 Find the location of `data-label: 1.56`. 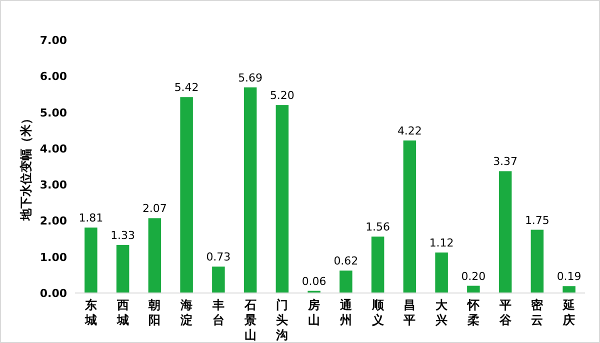

data-label: 1.56 is located at coordinates (378, 227).